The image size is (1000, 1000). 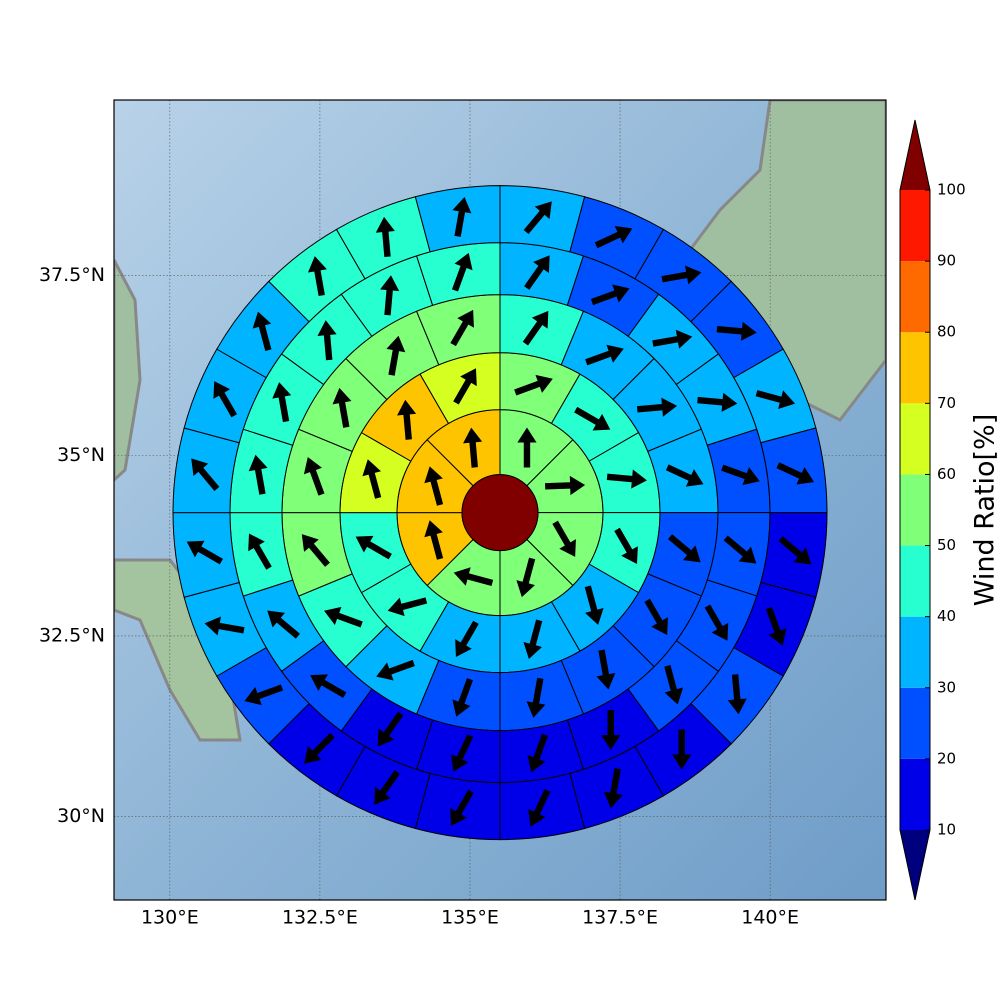 I want to click on colorbar-tick-label: 80, so click(x=946, y=332).